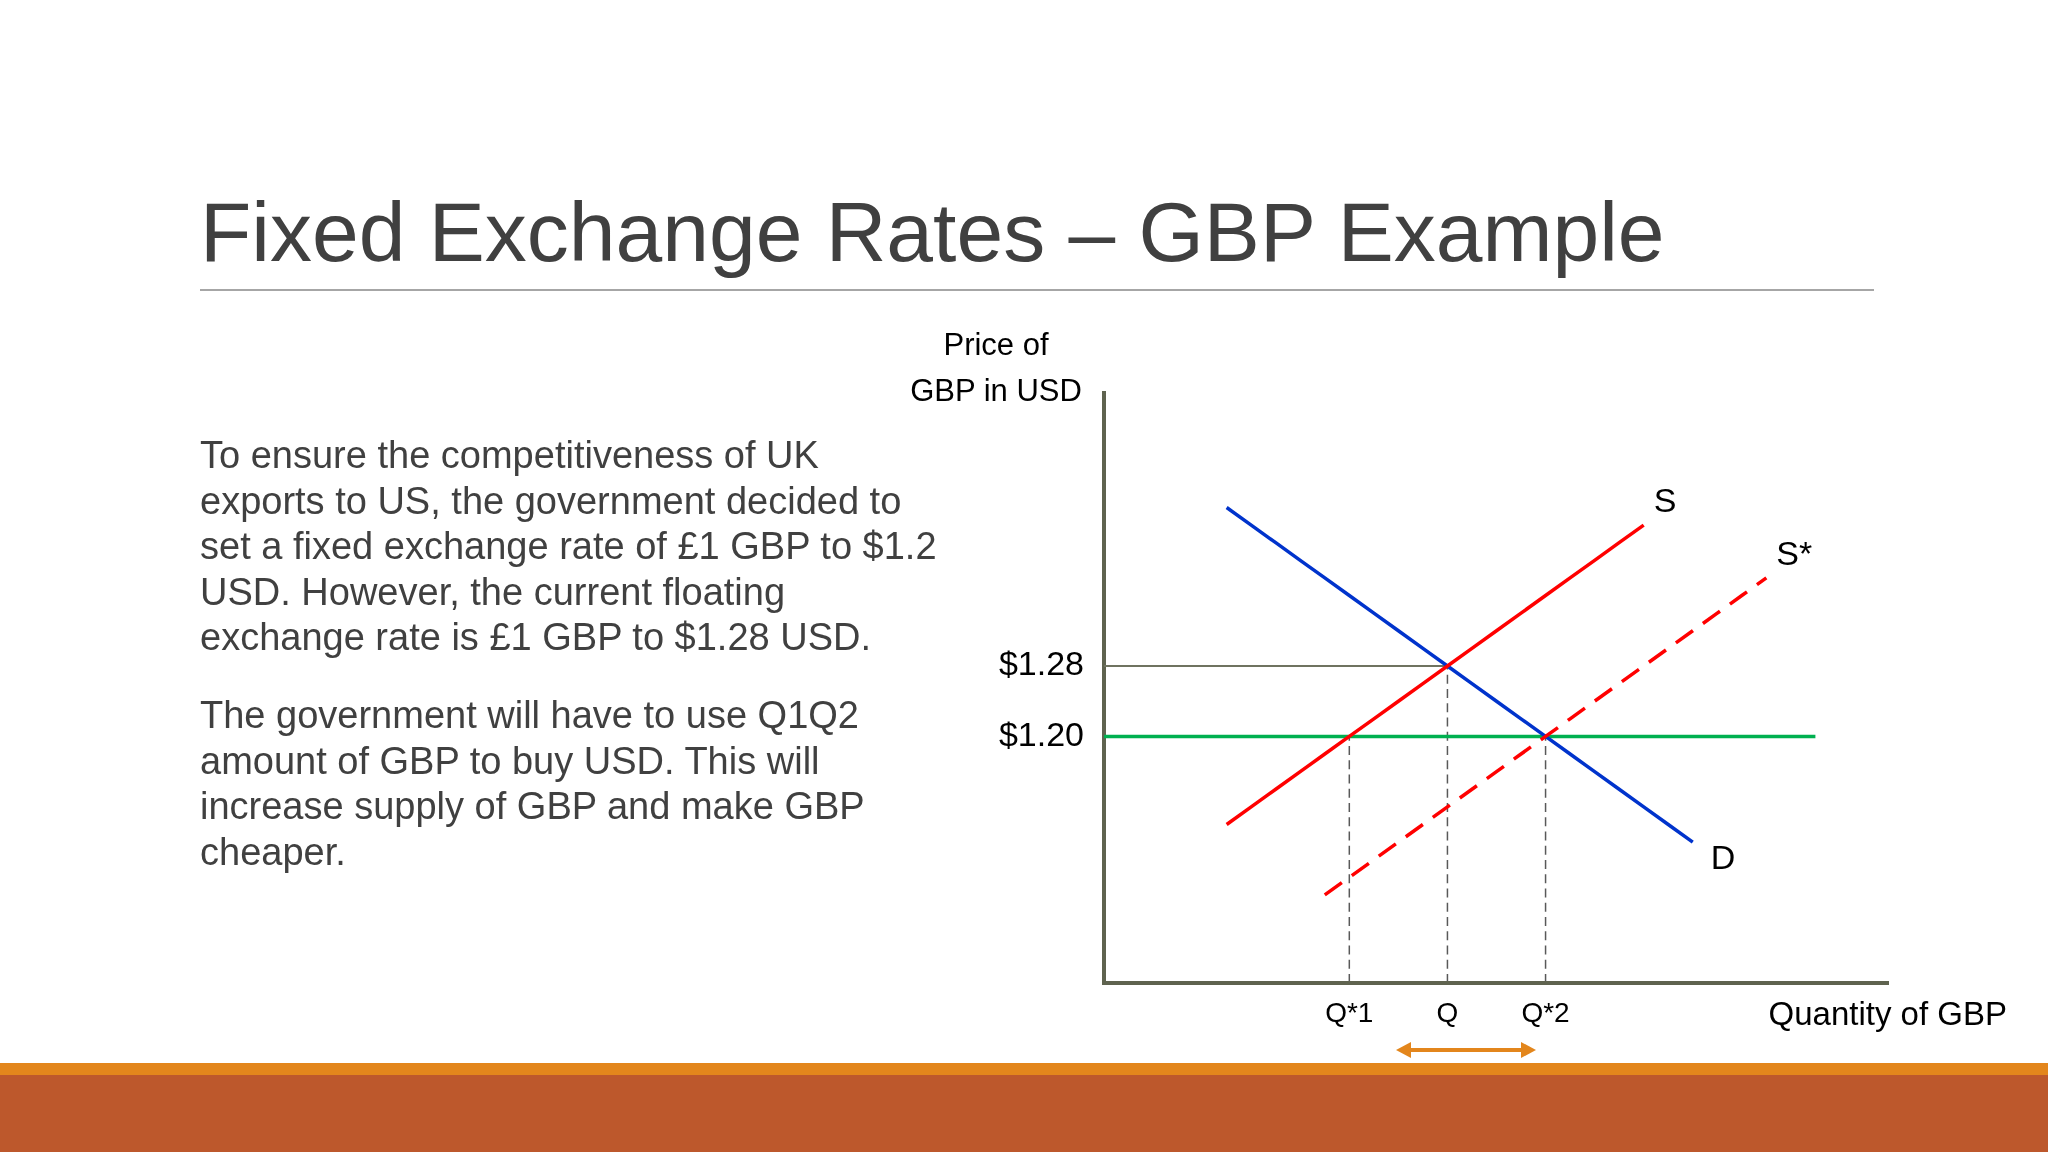 The image size is (2048, 1152). What do you see at coordinates (532, 783) in the screenshot?
I see `text: The government will have to use Q1Q2 amount of GBP to buy USD. This will increase supply of GBP and make GBP cheaper.` at bounding box center [532, 783].